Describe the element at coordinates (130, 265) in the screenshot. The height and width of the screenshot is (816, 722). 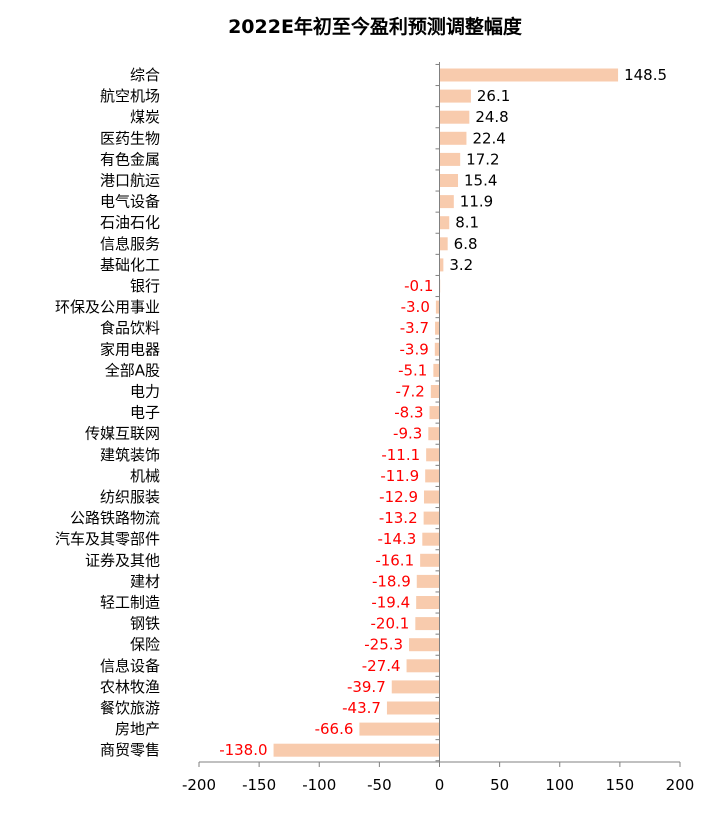
I see `category-label: 基础化工` at that location.